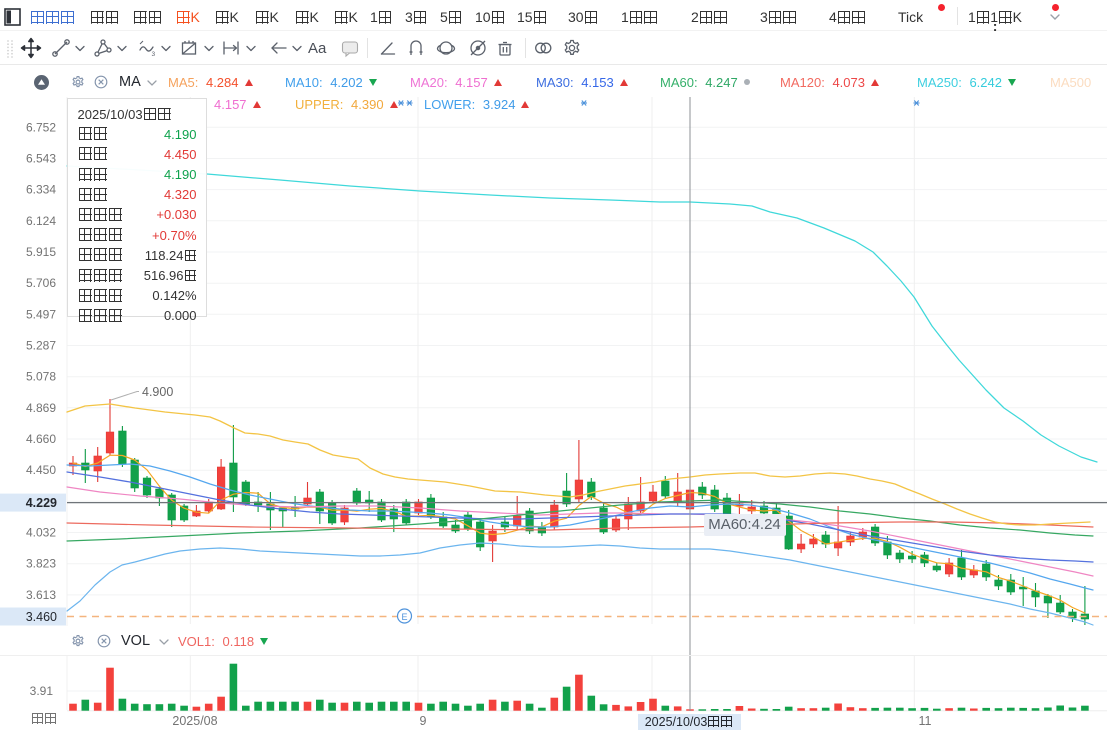  I want to click on svg-text: 2025/08, so click(194, 721).